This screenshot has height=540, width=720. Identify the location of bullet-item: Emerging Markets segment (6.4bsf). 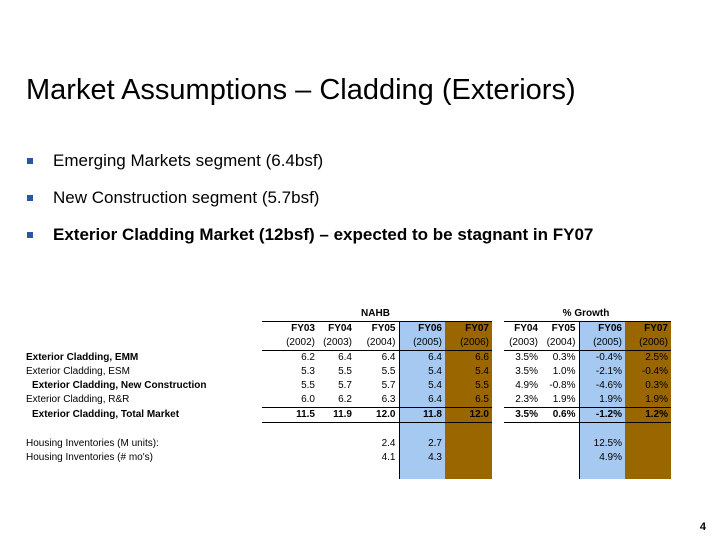
(309, 168).